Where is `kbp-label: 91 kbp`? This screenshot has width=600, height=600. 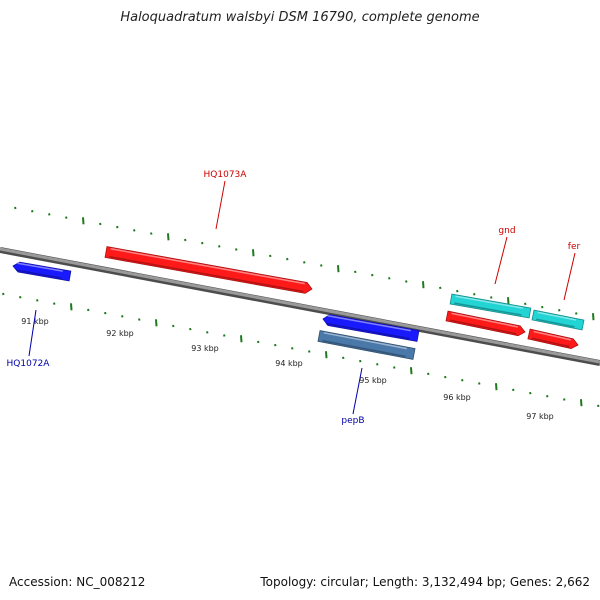 kbp-label: 91 kbp is located at coordinates (35, 321).